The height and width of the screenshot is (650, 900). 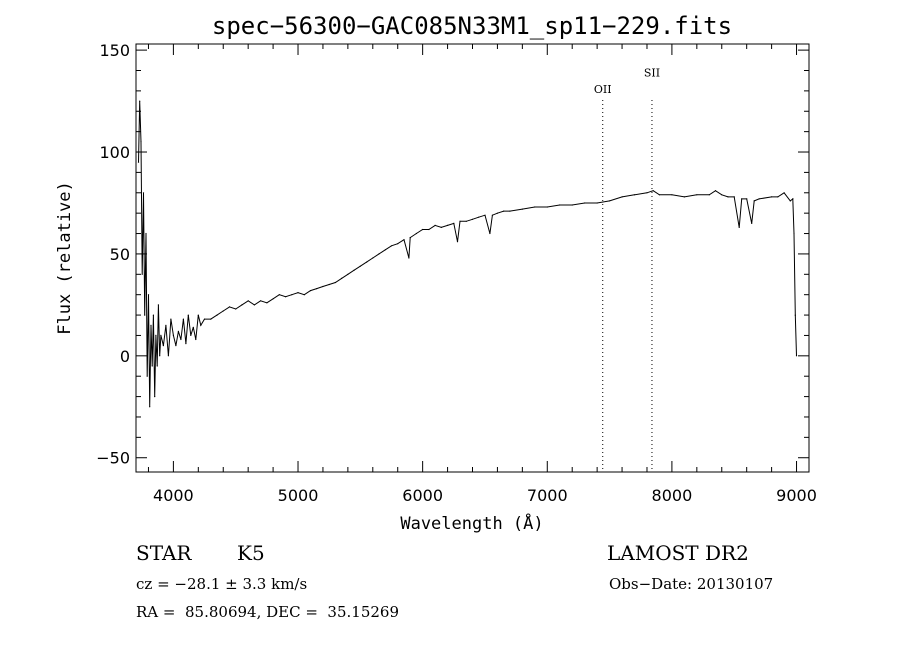 I want to click on y-tick-label: 0, so click(x=125, y=356).